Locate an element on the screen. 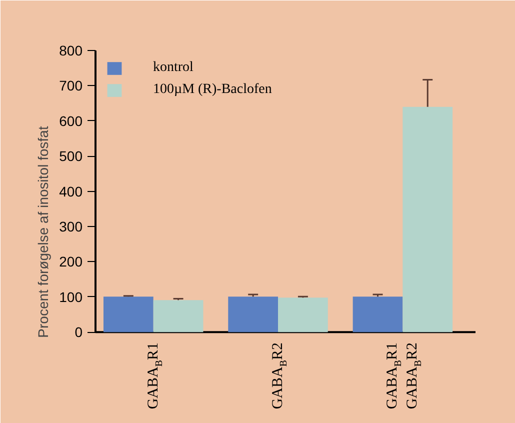  y-tick-label: 0 is located at coordinates (78, 332).